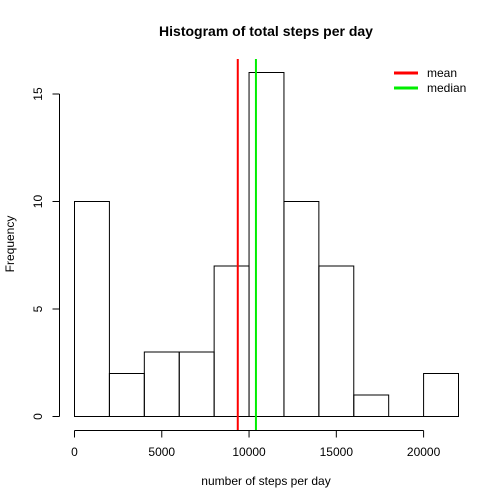  Describe the element at coordinates (265, 481) in the screenshot. I see `x-axis-label: number of steps per day` at that location.